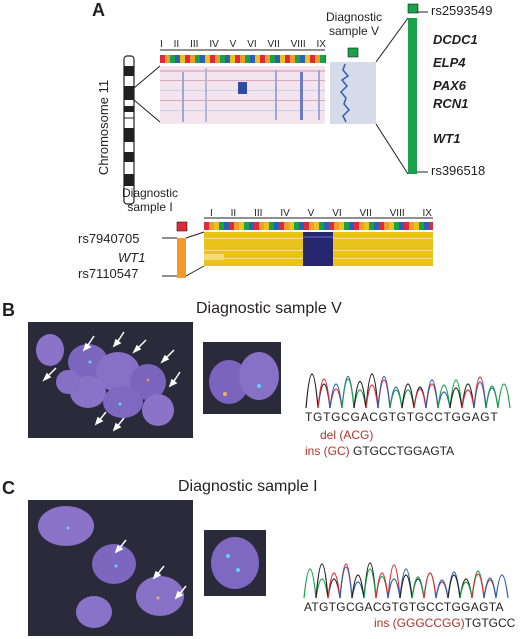 The height and width of the screenshot is (639, 520). What do you see at coordinates (242, 95) in the screenshot?
I see `copy-number-heatmap` at bounding box center [242, 95].